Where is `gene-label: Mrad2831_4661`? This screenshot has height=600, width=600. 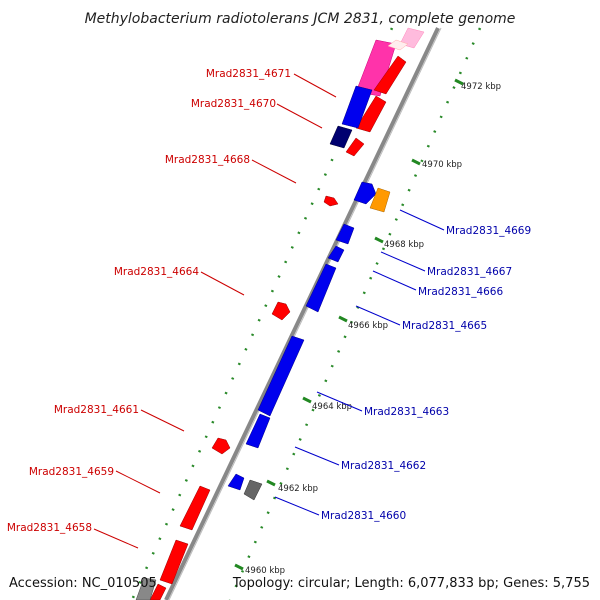 gene-label: Mrad2831_4661 is located at coordinates (96, 410).